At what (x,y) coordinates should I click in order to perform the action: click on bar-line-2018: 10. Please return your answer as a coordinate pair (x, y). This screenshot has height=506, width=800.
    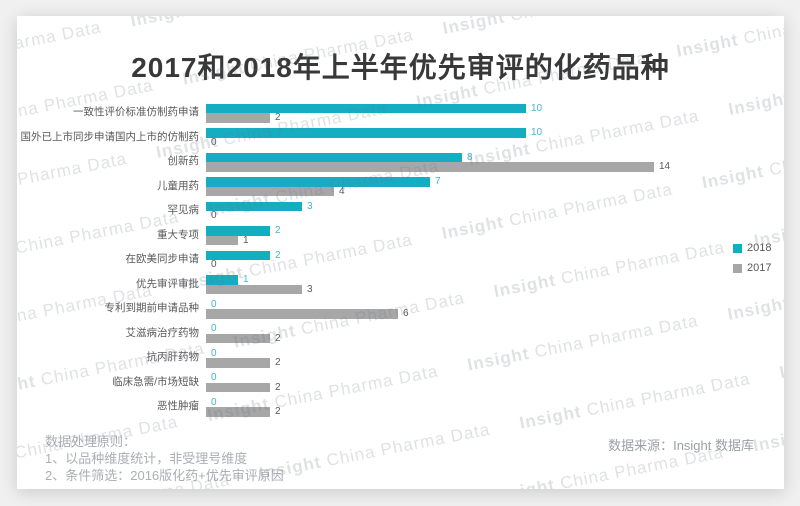
    Looking at the image, I should click on (461, 108).